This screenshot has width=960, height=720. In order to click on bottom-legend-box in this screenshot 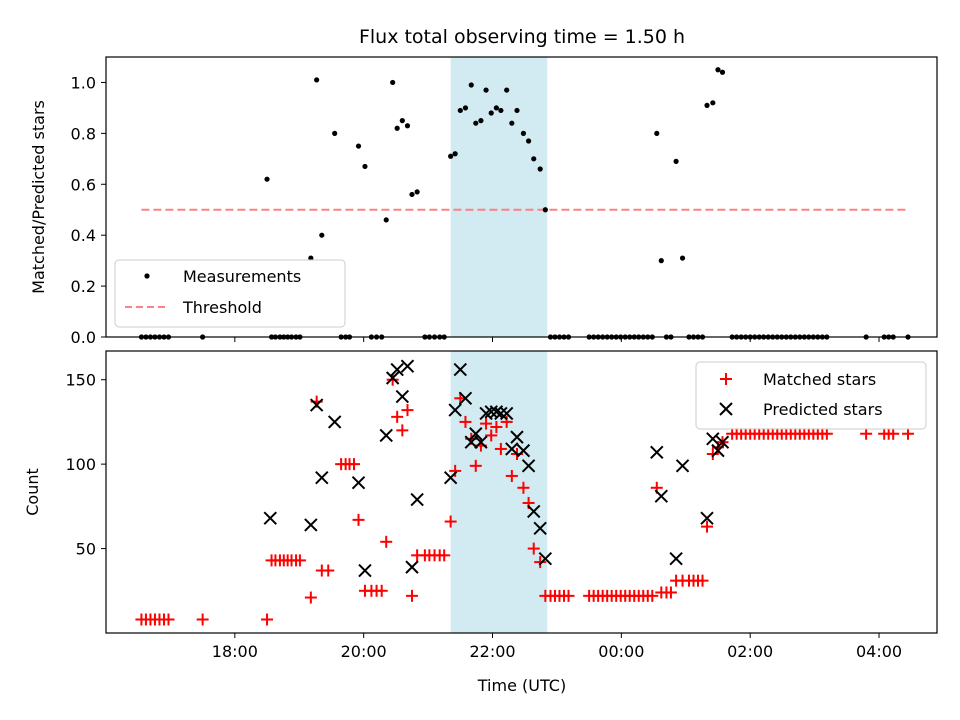, I will do `click(811, 395)`.